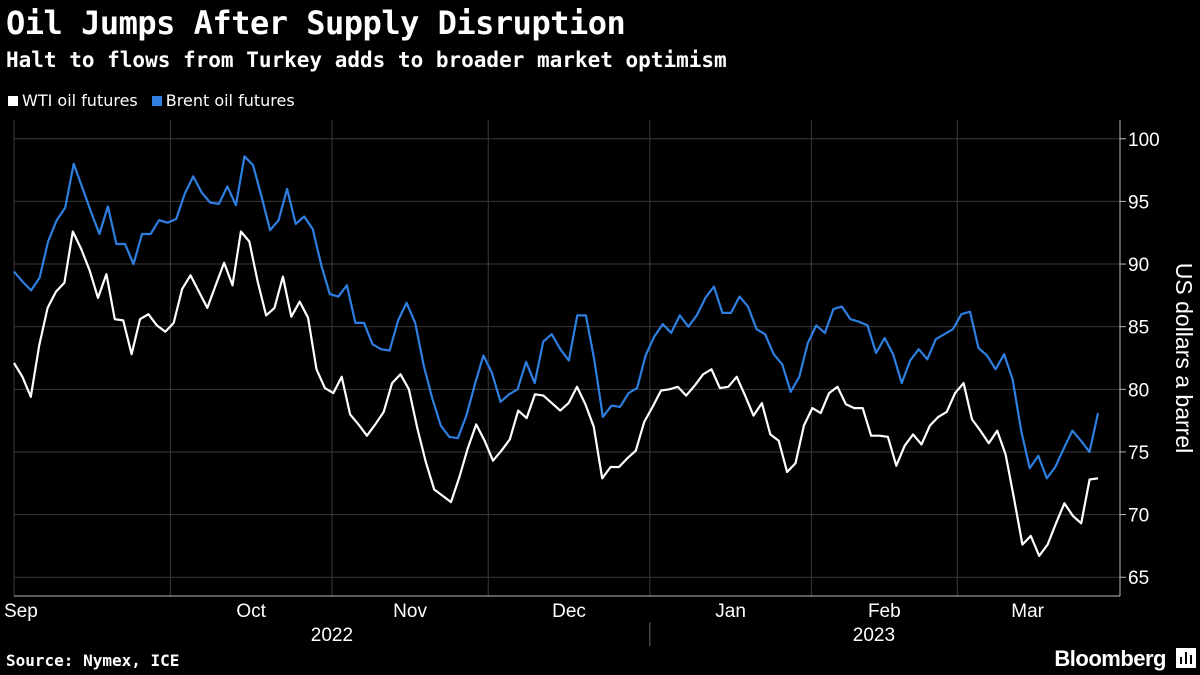 This screenshot has width=1200, height=675. I want to click on y-tick-label: 65, so click(1138, 578).